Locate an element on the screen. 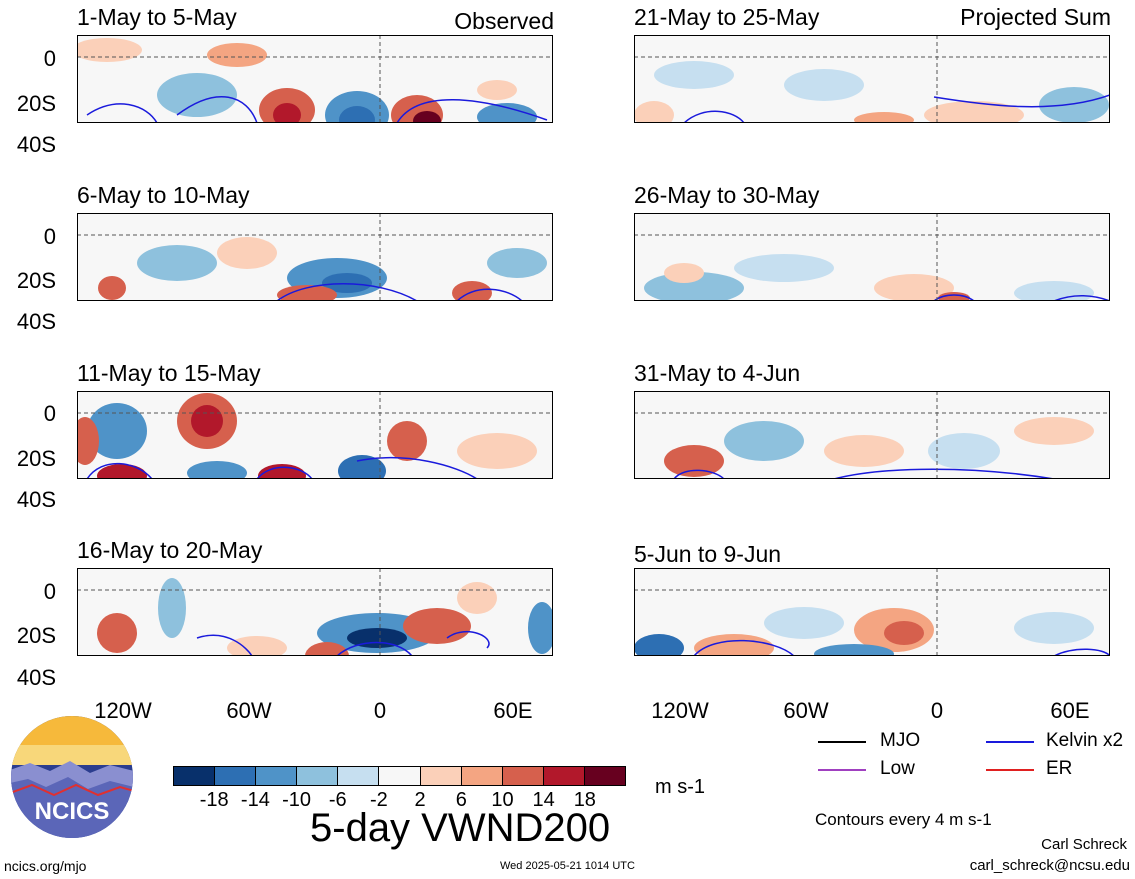  panel-title-7: 31-May to 4-Jun is located at coordinates (717, 373).